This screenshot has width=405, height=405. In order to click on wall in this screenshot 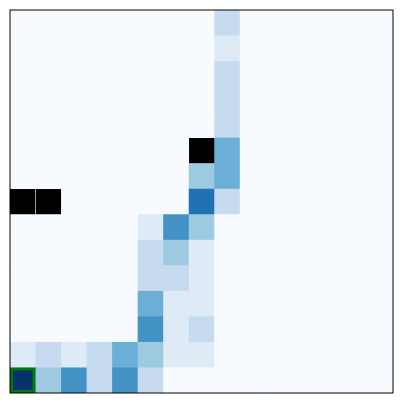, I will do `click(48, 202)`.